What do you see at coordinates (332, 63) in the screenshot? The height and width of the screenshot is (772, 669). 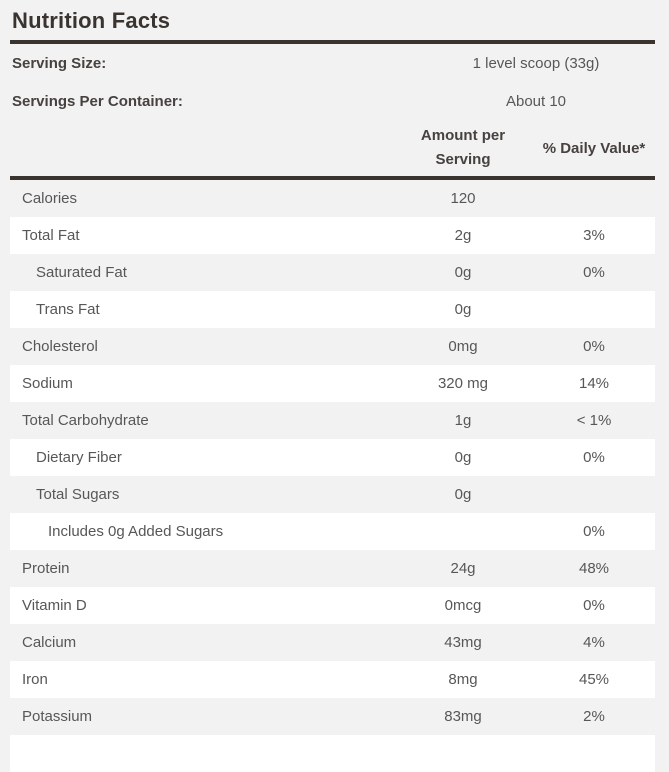 I see `serving-size-row: Serving Size: 1 level scoop (33g)` at bounding box center [332, 63].